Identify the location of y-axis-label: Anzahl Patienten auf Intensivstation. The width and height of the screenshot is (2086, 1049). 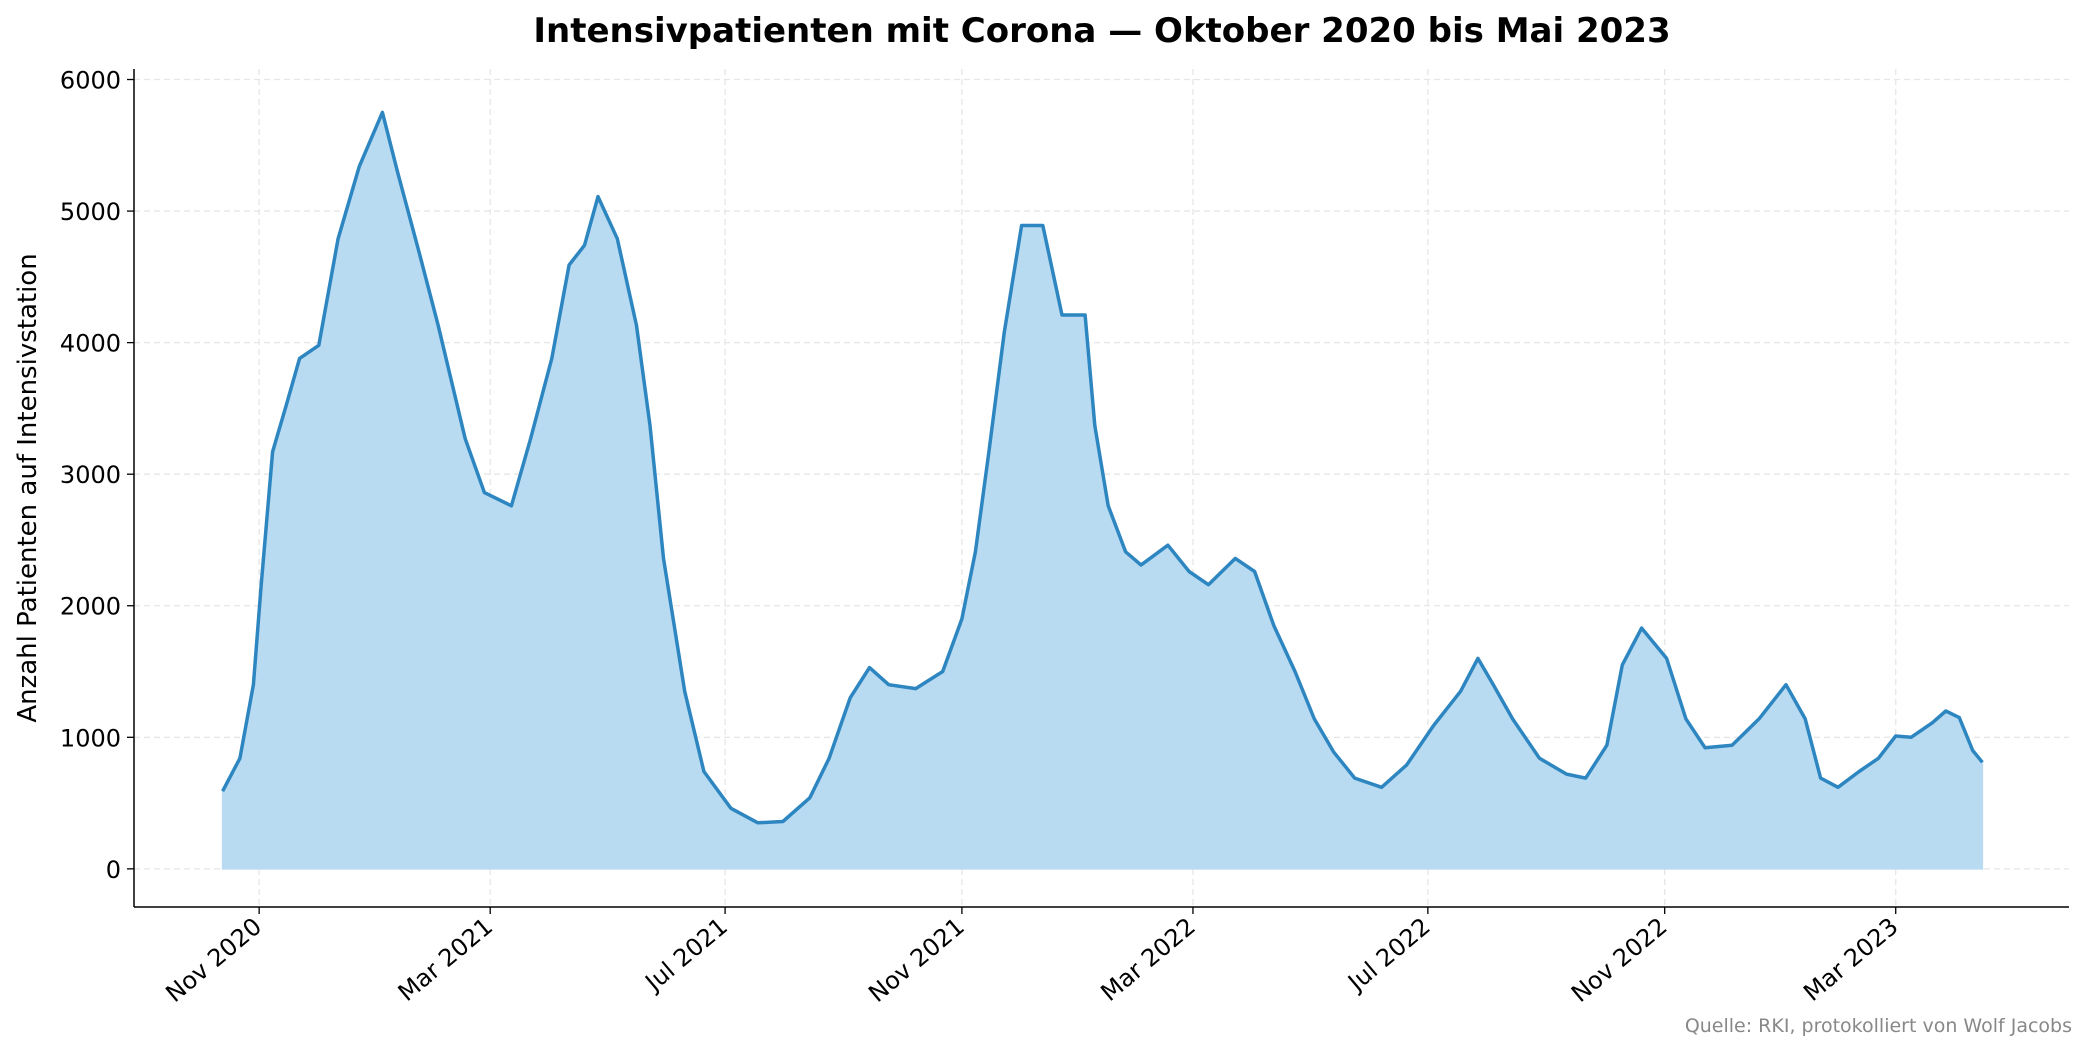
(28, 487).